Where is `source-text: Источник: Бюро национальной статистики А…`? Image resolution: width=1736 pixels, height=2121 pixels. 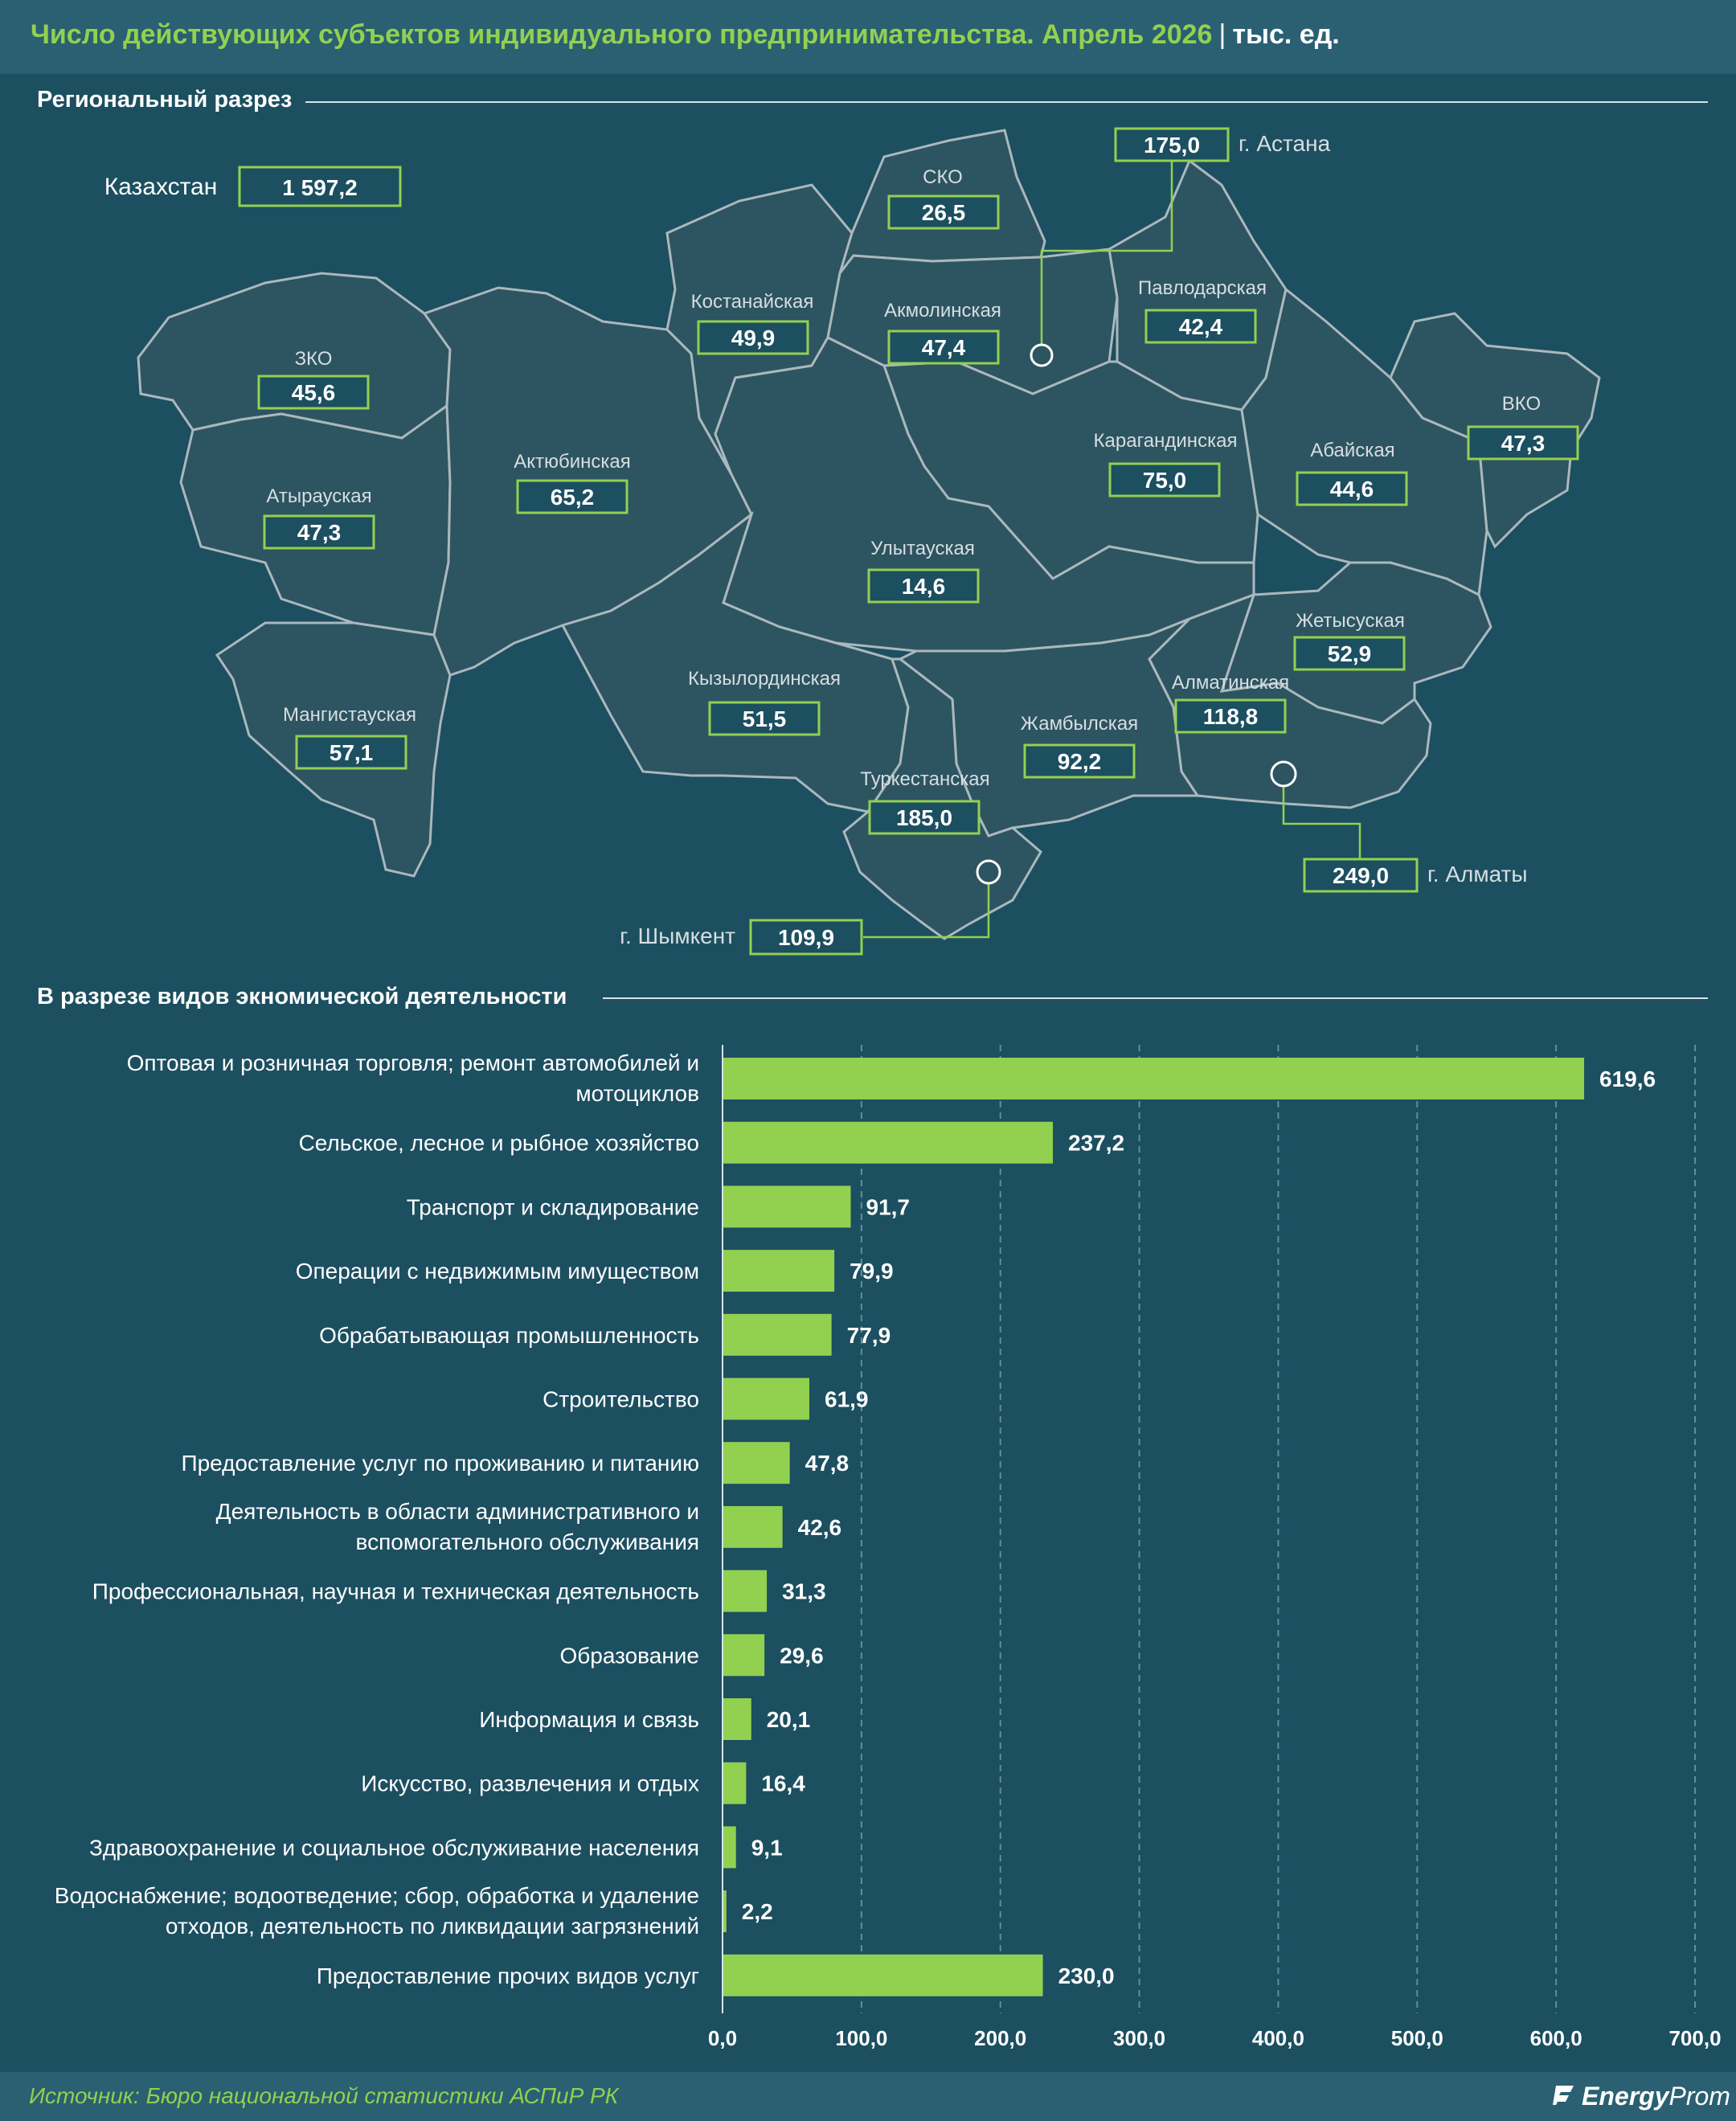 source-text: Источник: Бюро национальной статистики А… is located at coordinates (324, 2095).